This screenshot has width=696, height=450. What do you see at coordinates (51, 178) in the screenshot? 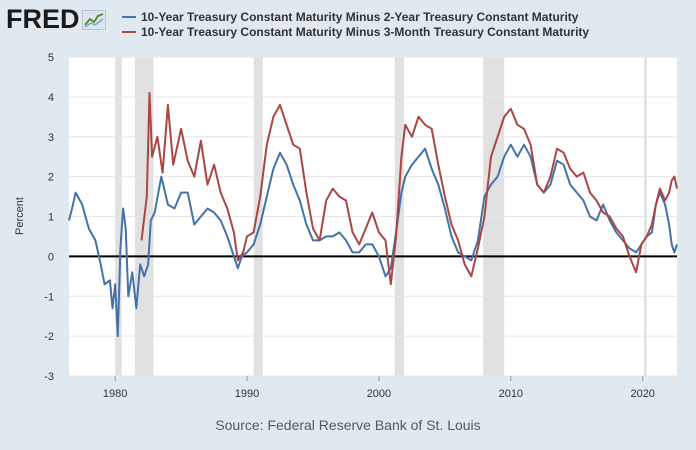
I see `y-tick-label: 2` at bounding box center [51, 178].